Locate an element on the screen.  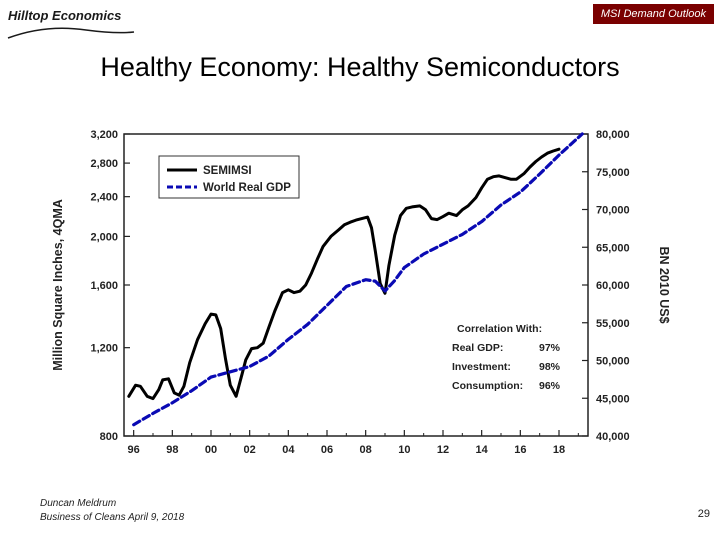
x-tick-label: 04 is located at coordinates (288, 450).